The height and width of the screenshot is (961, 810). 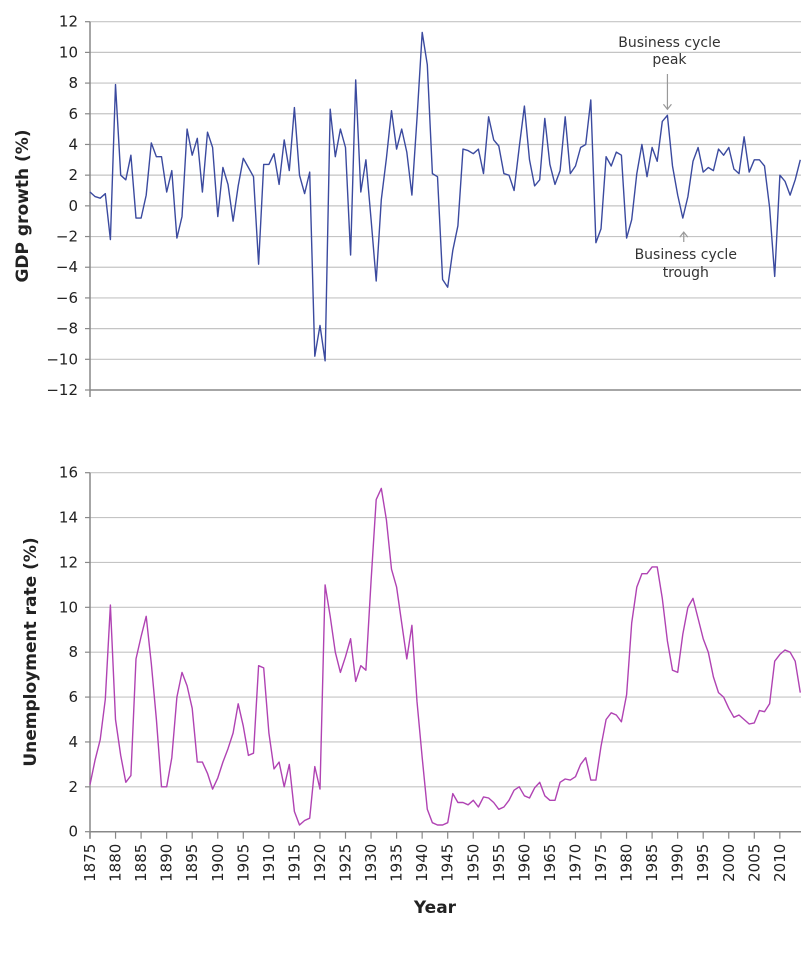 What do you see at coordinates (67, 267) in the screenshot?
I see `gdp-y-tick-label: −4` at bounding box center [67, 267].